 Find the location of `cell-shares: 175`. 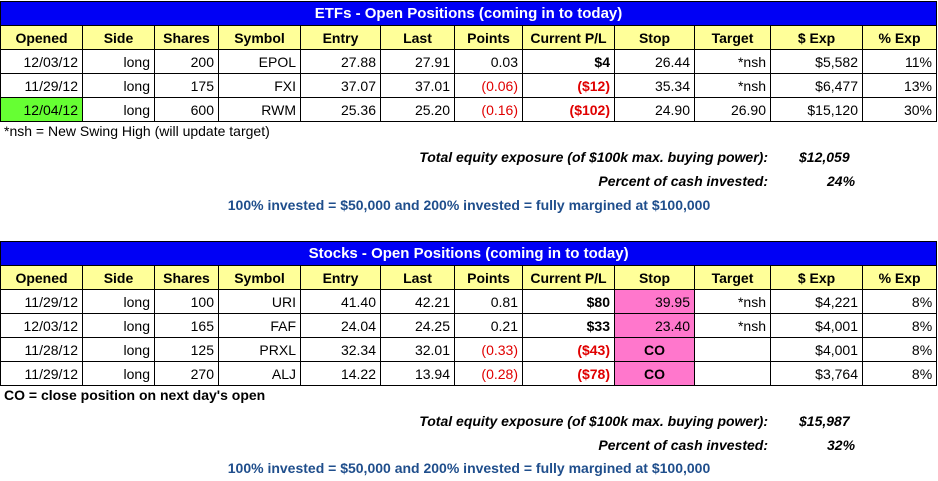

cell-shares: 175 is located at coordinates (186, 85).